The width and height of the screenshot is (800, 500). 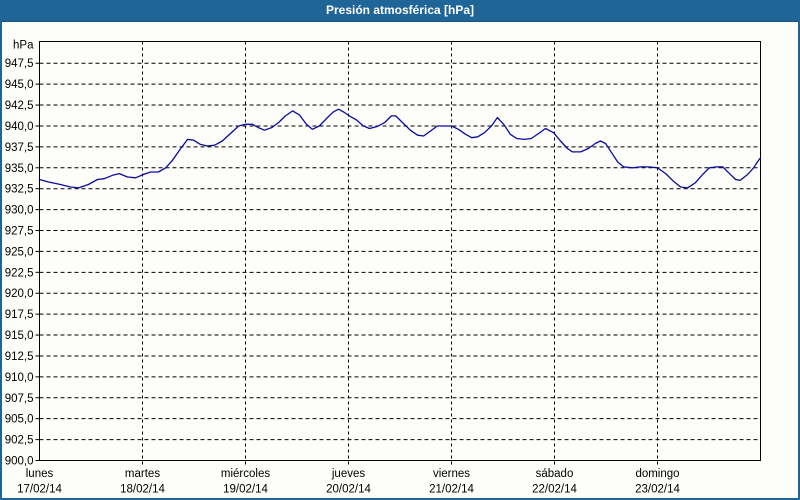 I want to click on x-axis-day-label: miércoles, so click(x=245, y=474).